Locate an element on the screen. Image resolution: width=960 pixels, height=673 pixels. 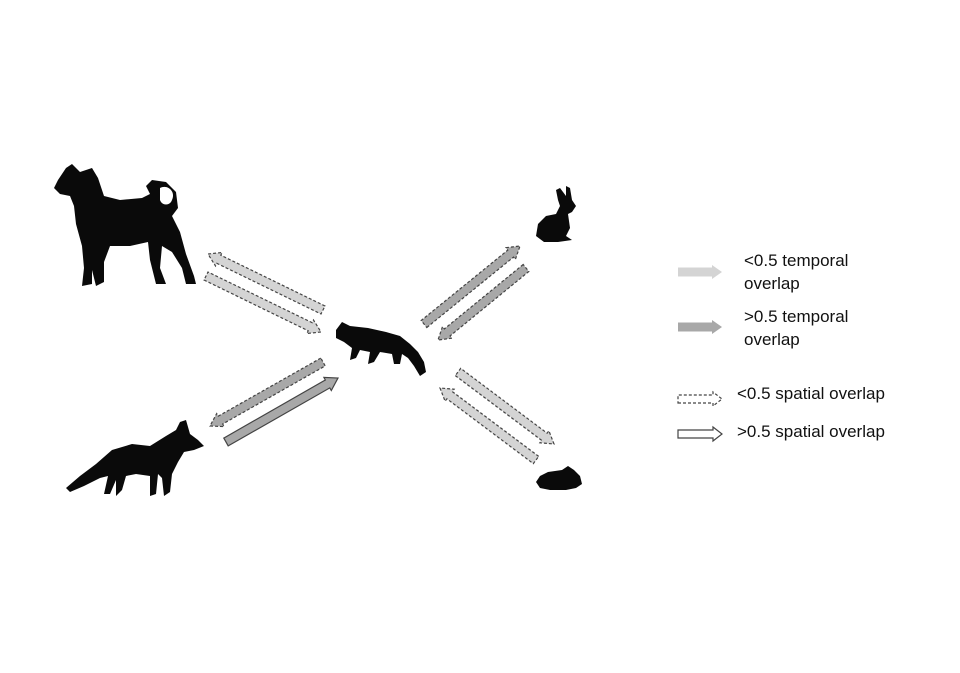
arrow-dog-to-marten is located at coordinates (263, 303).